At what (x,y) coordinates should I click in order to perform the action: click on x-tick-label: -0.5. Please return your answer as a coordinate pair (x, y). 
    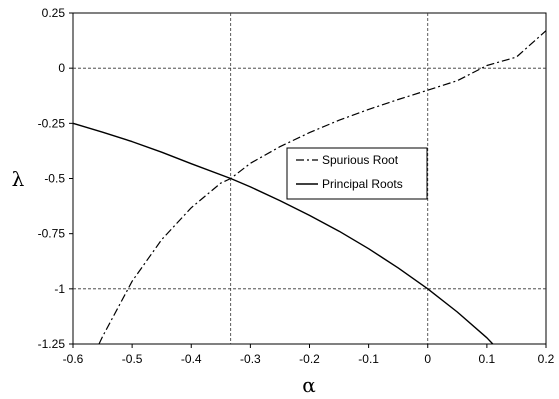
    Looking at the image, I should click on (132, 359).